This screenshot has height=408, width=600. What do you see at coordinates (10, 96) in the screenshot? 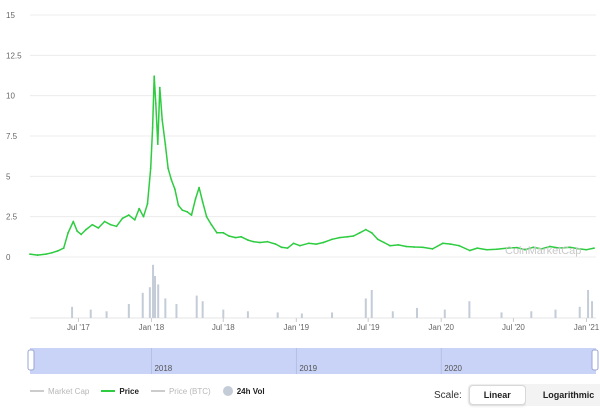
I see `y-tick-label: 10` at bounding box center [10, 96].